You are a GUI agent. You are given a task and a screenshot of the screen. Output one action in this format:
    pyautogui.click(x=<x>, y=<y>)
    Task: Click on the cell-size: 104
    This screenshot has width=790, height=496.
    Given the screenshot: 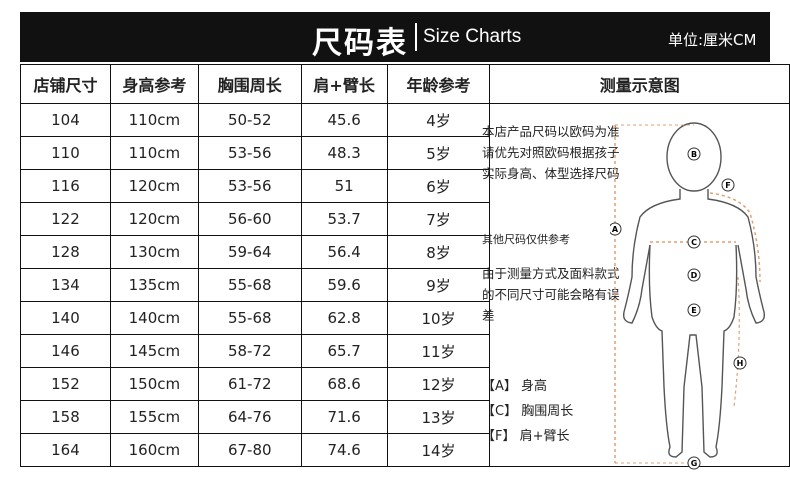 What is the action you would take?
    pyautogui.click(x=65, y=120)
    